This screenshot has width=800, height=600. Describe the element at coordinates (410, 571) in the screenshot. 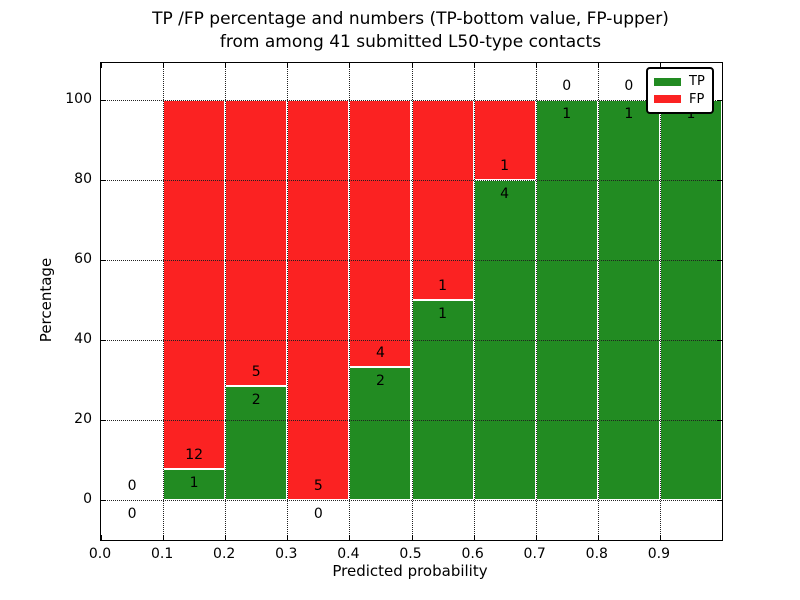

I see `x-axis-label: Predicted probability` at that location.